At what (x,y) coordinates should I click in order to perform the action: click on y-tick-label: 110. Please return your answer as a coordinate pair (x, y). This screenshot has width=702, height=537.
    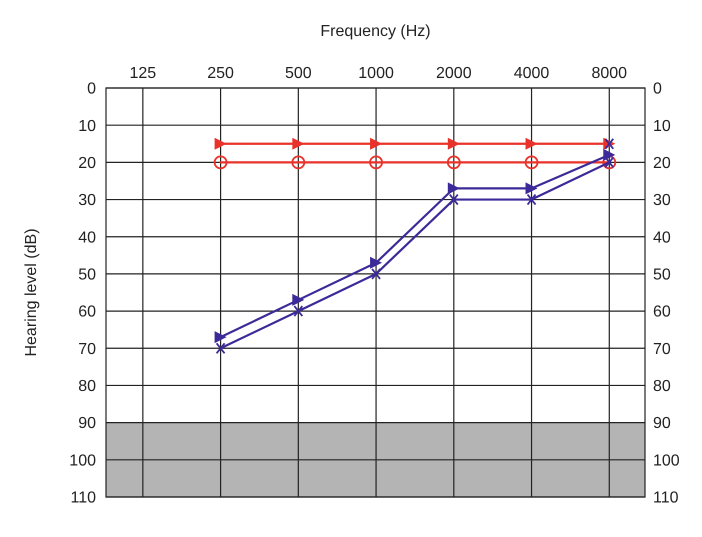
    Looking at the image, I should click on (83, 498).